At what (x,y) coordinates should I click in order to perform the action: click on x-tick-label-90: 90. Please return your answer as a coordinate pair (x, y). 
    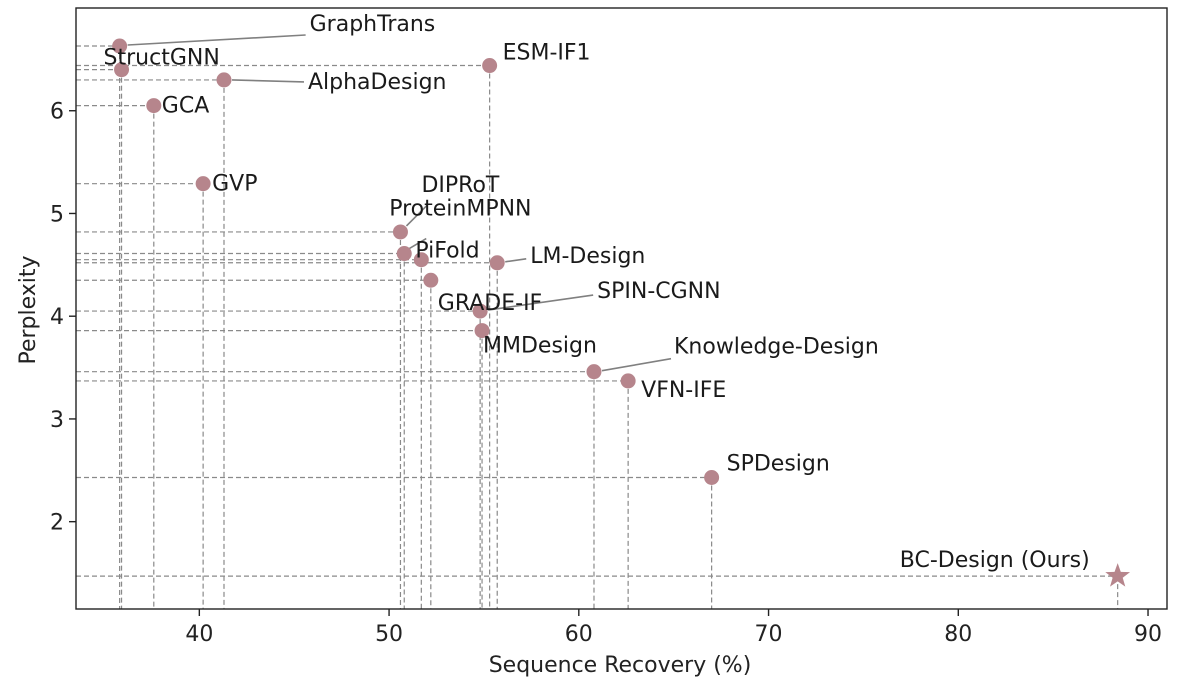
    Looking at the image, I should click on (1148, 634).